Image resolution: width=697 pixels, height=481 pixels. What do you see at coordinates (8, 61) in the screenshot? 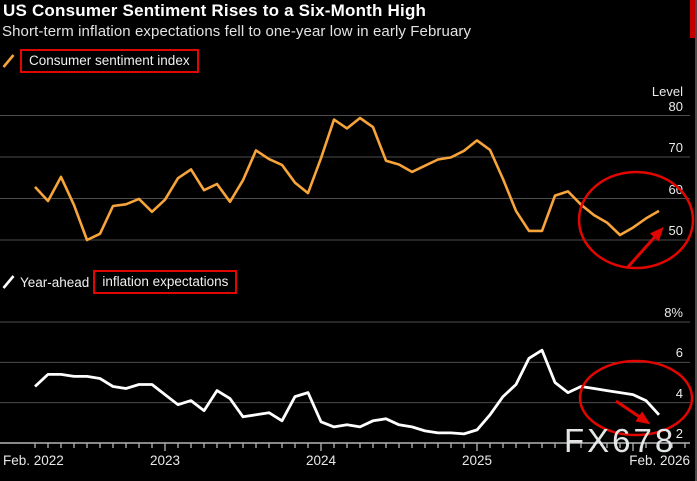
I see `sentiment-line-legend-icon` at bounding box center [8, 61].